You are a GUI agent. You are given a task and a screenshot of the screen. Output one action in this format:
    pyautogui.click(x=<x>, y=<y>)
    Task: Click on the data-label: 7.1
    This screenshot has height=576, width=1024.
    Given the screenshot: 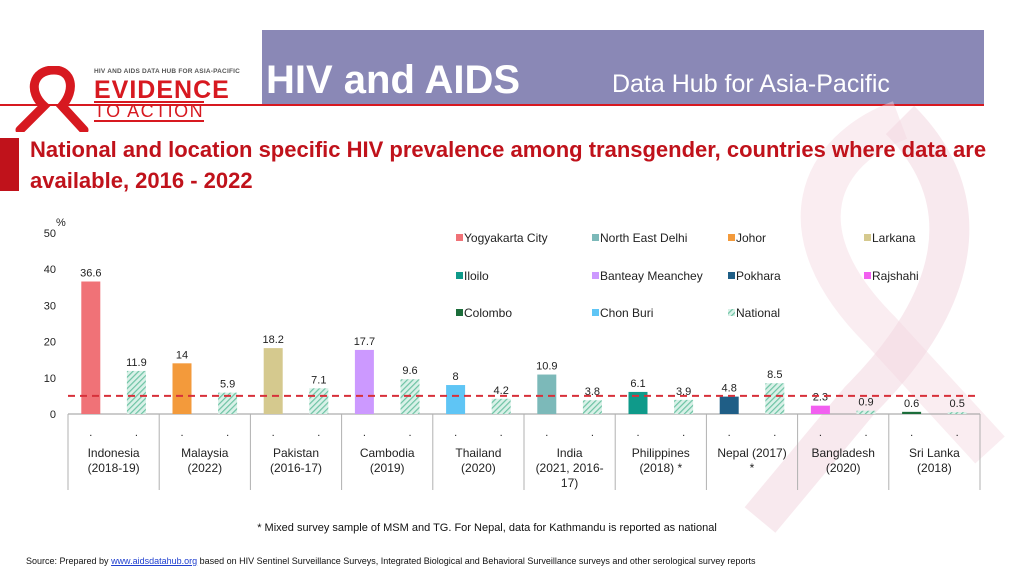 What is the action you would take?
    pyautogui.click(x=318, y=380)
    